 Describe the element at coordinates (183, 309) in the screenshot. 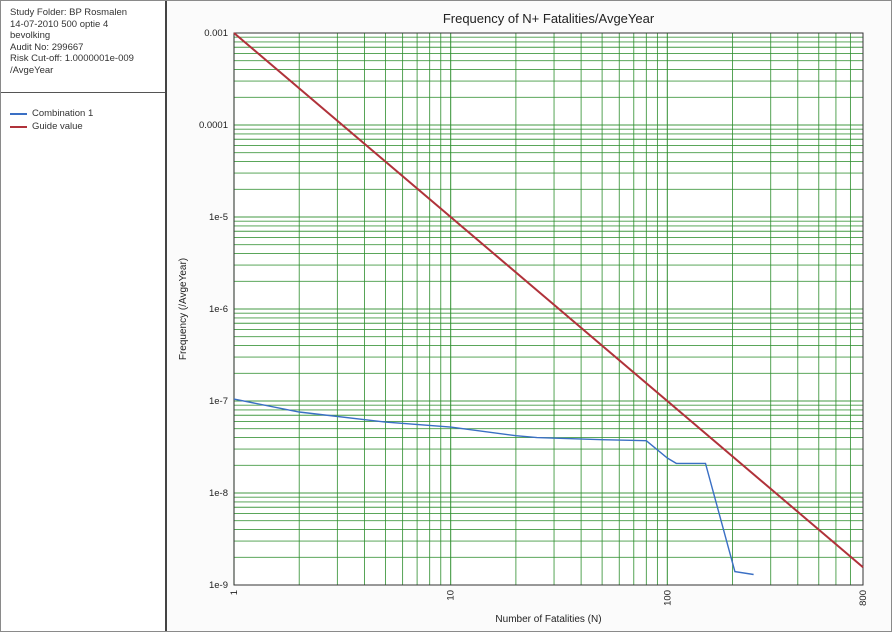

I see `y-axis-label: Frequency (/AvgeYear)` at that location.